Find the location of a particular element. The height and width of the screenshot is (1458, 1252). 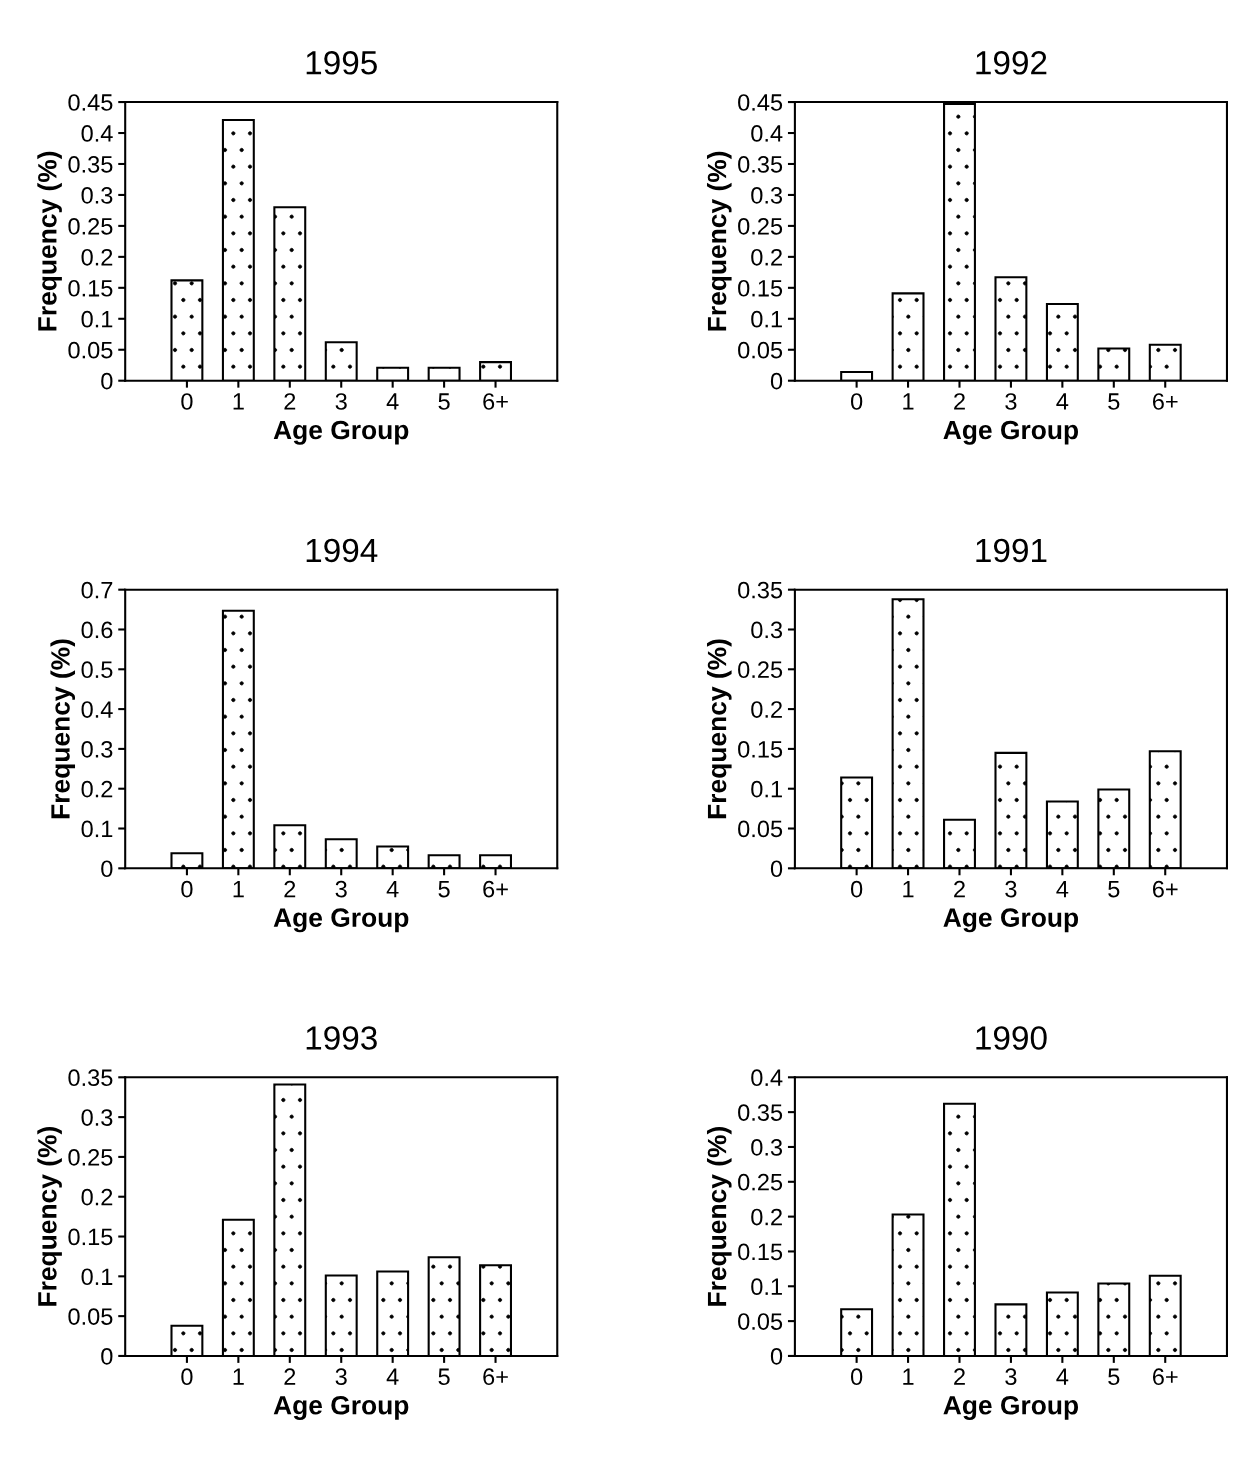

y-tick-label: 0.6 is located at coordinates (97, 630).